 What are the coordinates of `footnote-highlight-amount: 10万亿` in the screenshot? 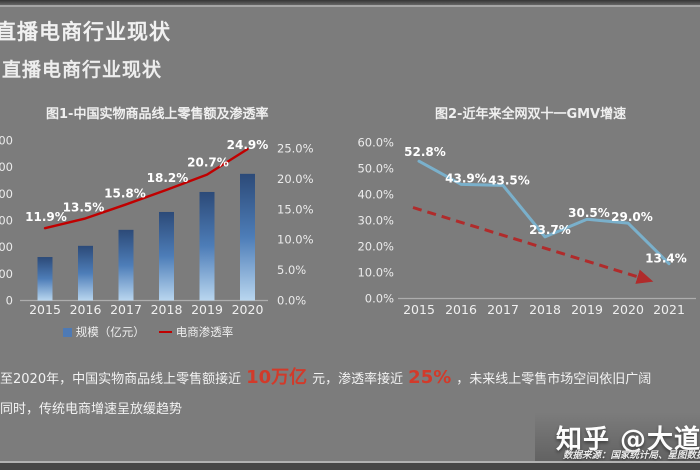 It's located at (277, 377).